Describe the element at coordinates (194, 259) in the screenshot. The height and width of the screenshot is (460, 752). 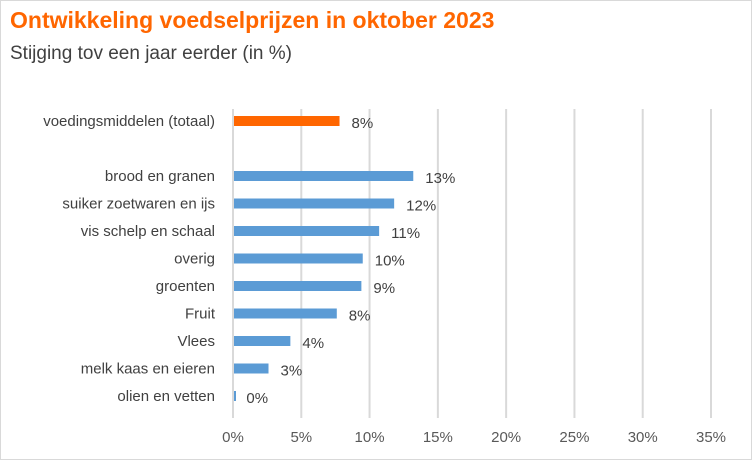
I see `category-label: overig` at that location.